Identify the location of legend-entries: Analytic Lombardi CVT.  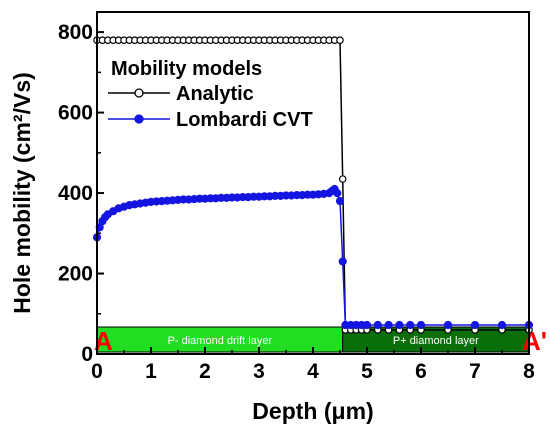
(210, 107).